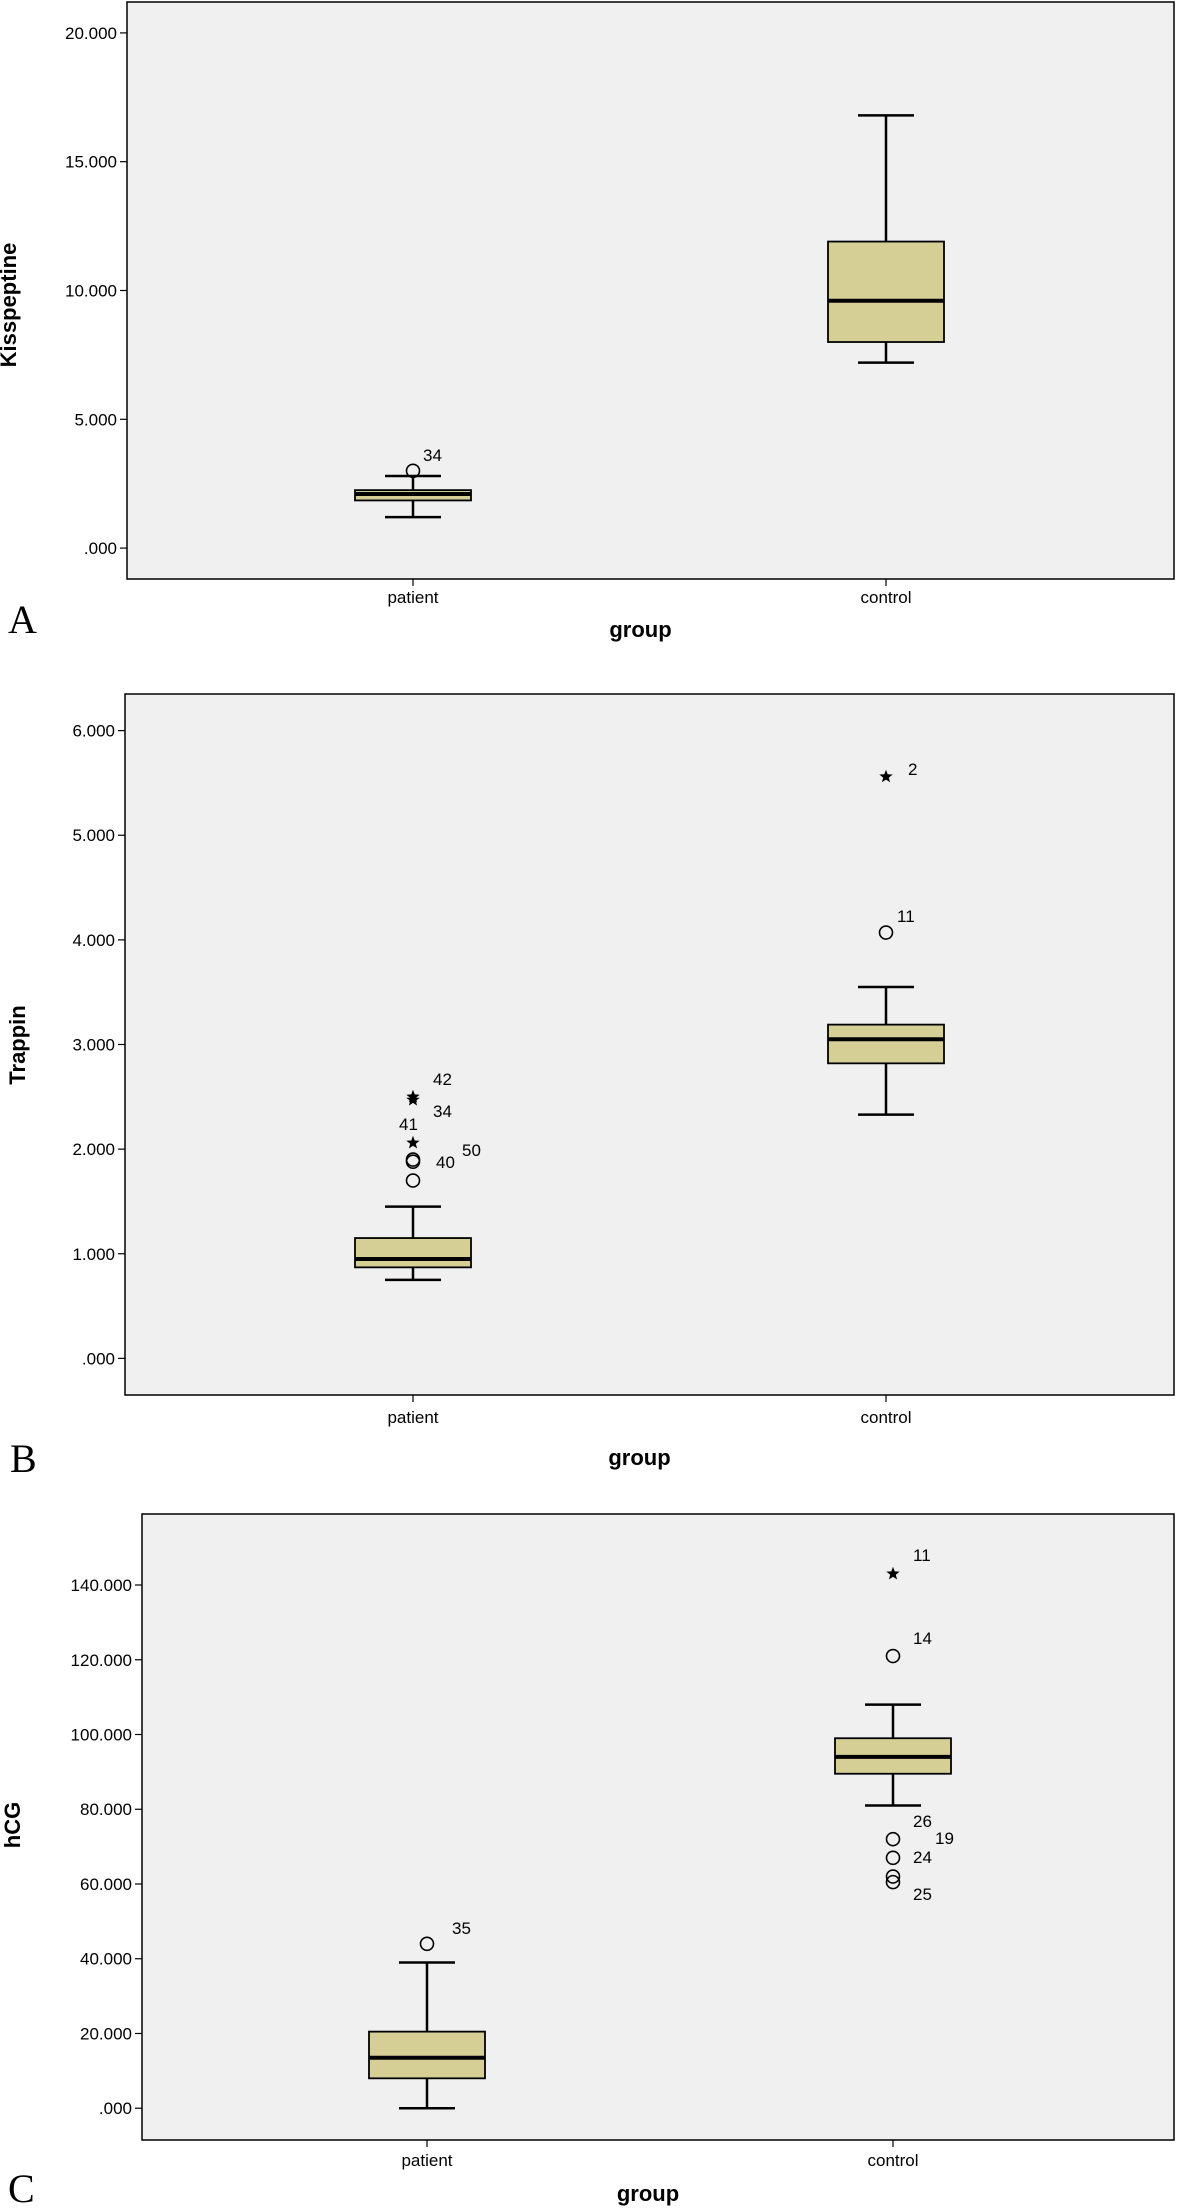 The width and height of the screenshot is (1181, 2211). I want to click on y-tick-label: 2.000, so click(93, 1149).